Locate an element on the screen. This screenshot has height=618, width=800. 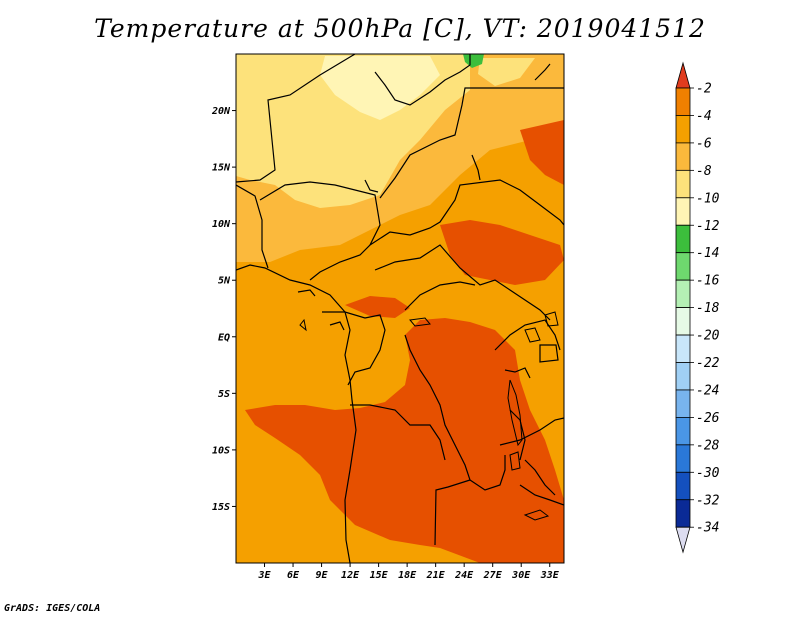
lon-tick-label: 21E is located at coordinates (436, 575).